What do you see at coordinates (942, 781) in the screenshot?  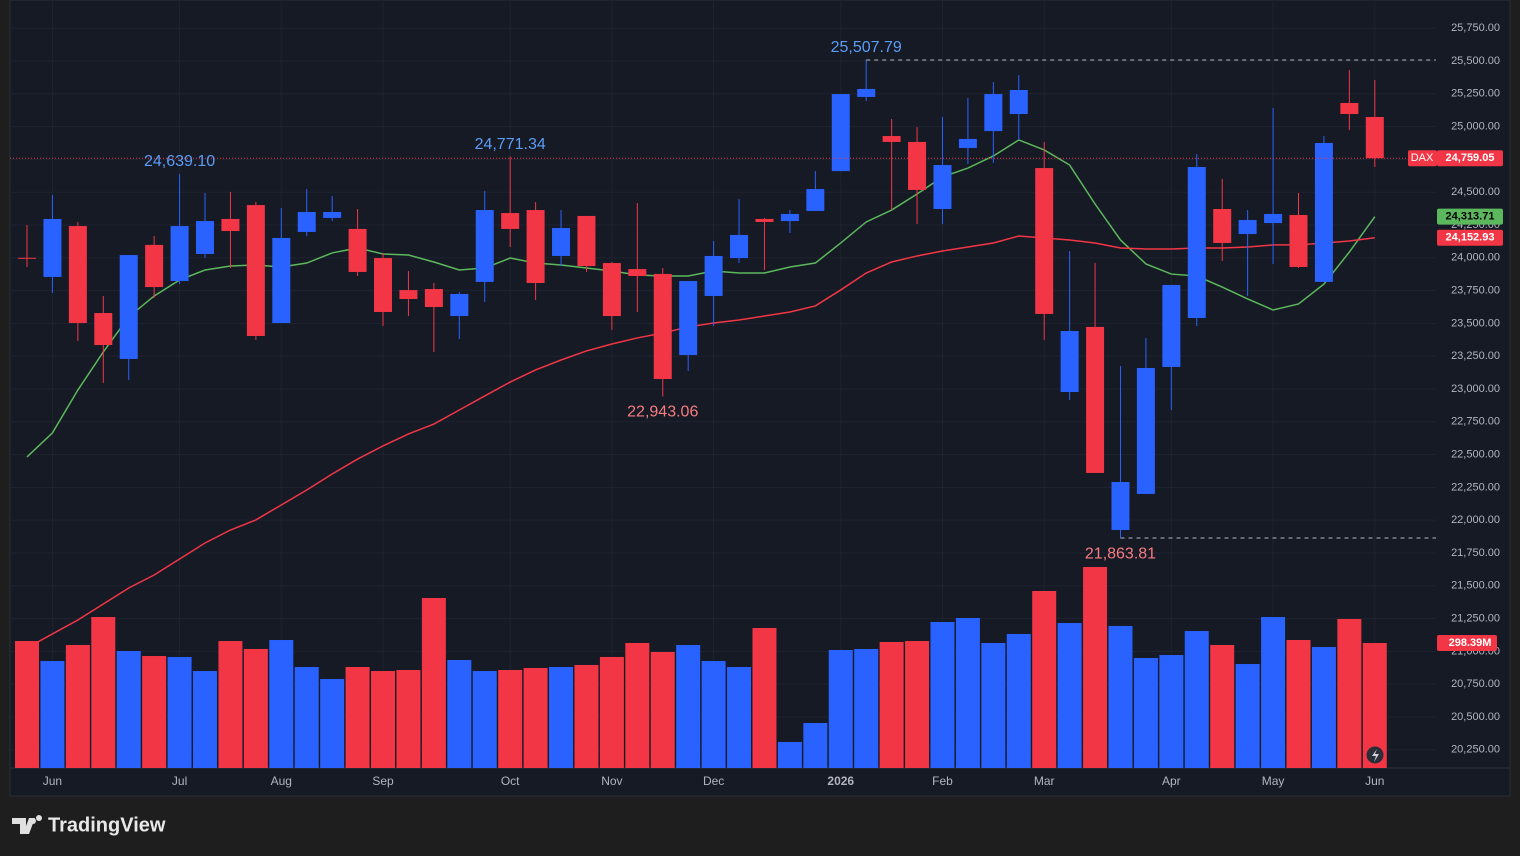 I see `x-tick-label: Feb` at bounding box center [942, 781].